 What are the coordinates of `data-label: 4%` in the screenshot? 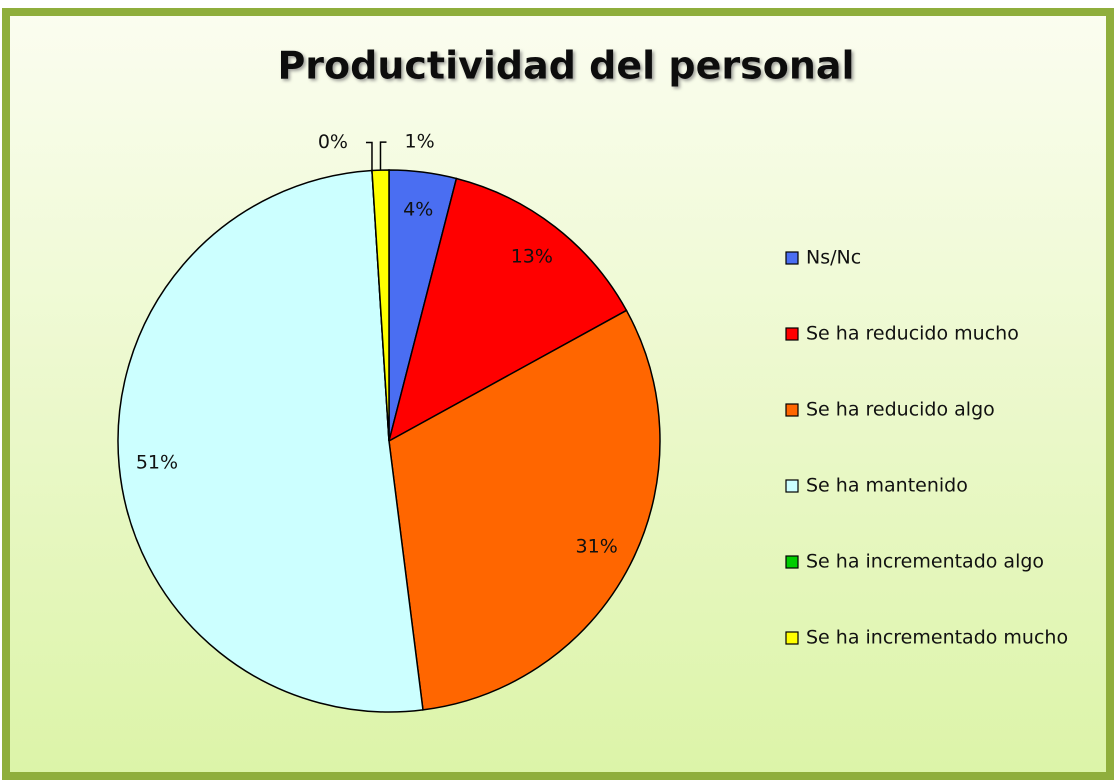 It's located at (418, 209).